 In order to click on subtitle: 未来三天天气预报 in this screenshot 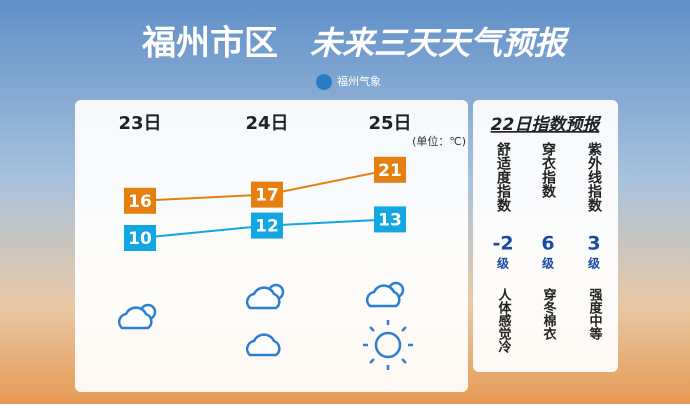, I will do `click(440, 43)`.